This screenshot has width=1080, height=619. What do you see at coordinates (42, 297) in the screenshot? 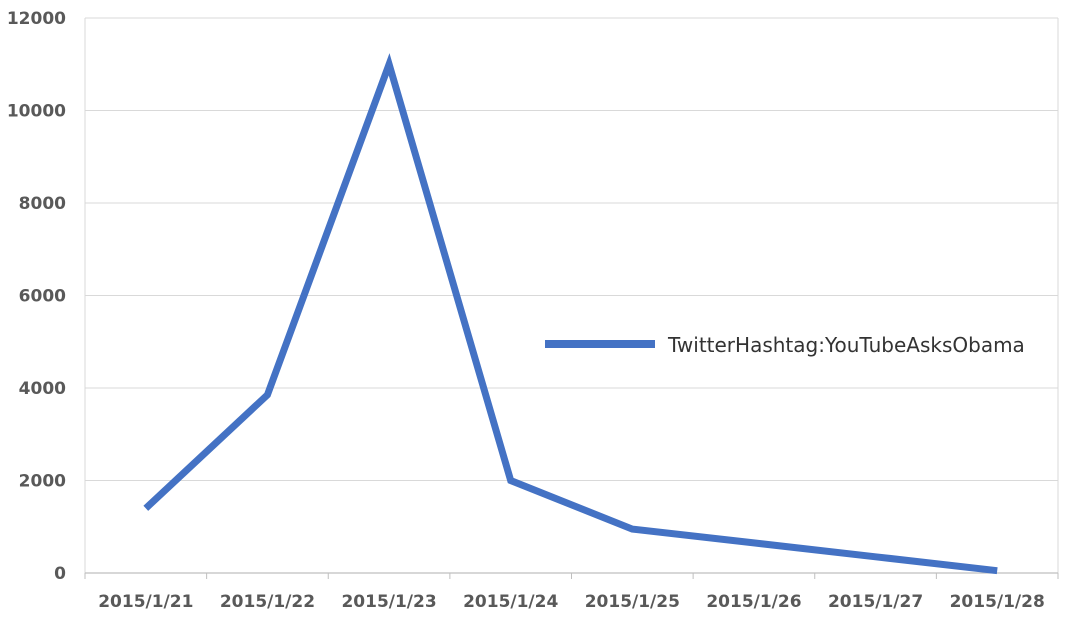
I see `y-tick-label-6000: 6000` at bounding box center [42, 297].